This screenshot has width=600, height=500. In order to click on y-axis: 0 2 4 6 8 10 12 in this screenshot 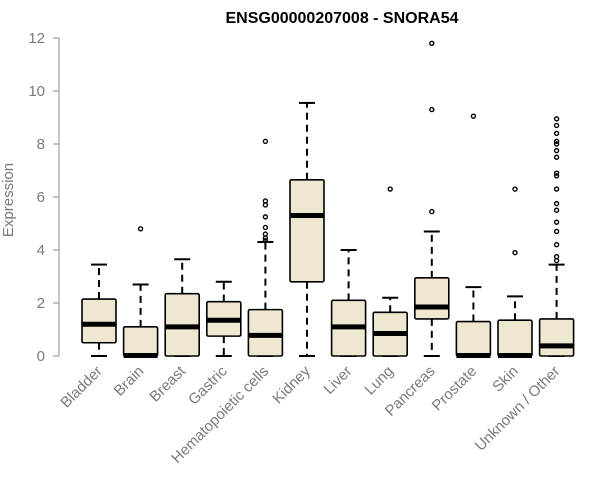, I will do `click(44, 197)`.